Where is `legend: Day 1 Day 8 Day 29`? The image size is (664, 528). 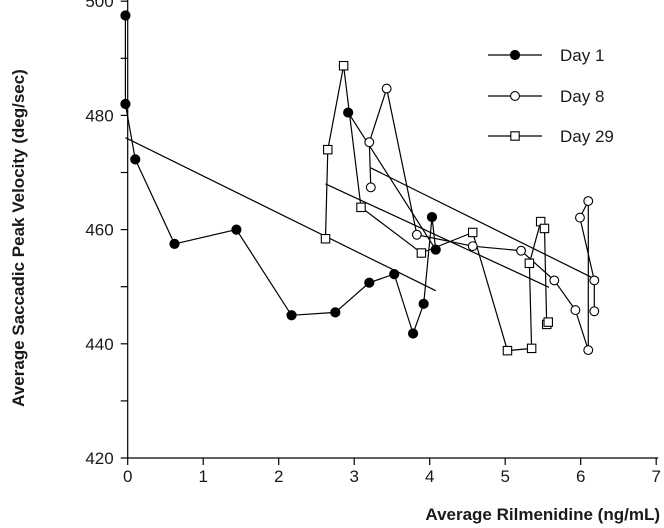
legend: Day 1 Day 8 Day 29 is located at coordinates (551, 96).